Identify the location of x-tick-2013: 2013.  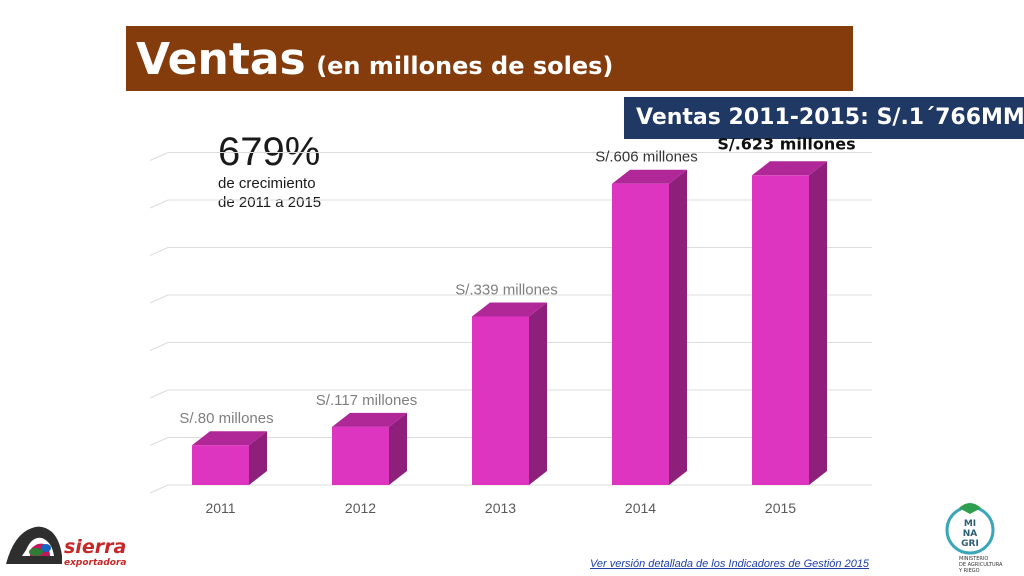
(500, 508).